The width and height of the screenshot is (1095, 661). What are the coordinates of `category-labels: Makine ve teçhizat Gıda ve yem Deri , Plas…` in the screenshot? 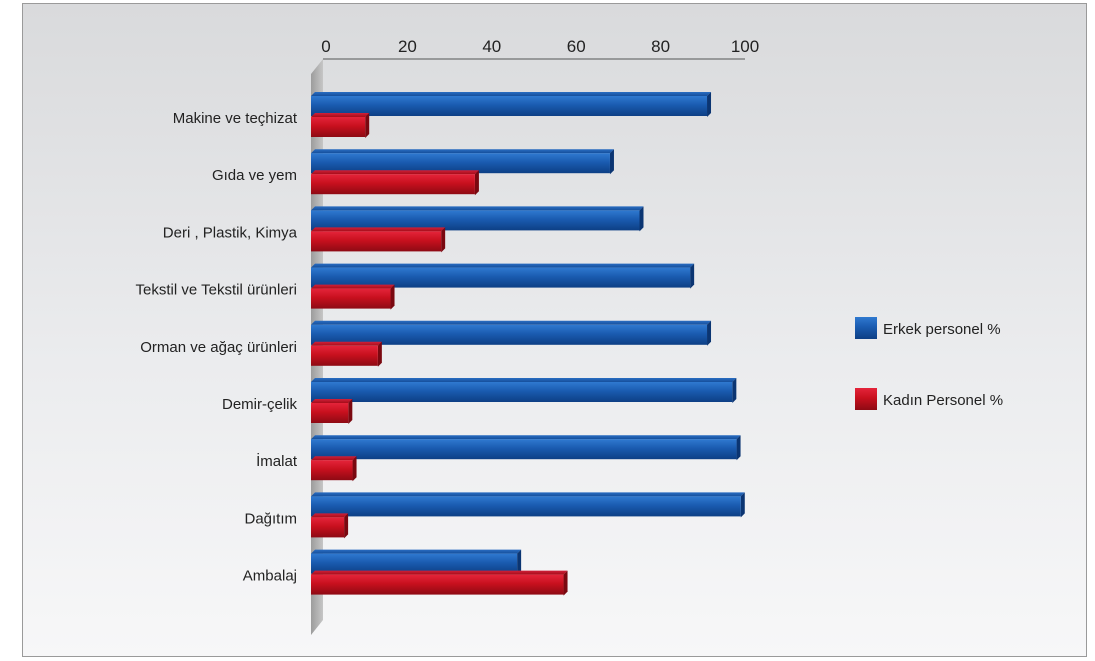 It's located at (217, 347).